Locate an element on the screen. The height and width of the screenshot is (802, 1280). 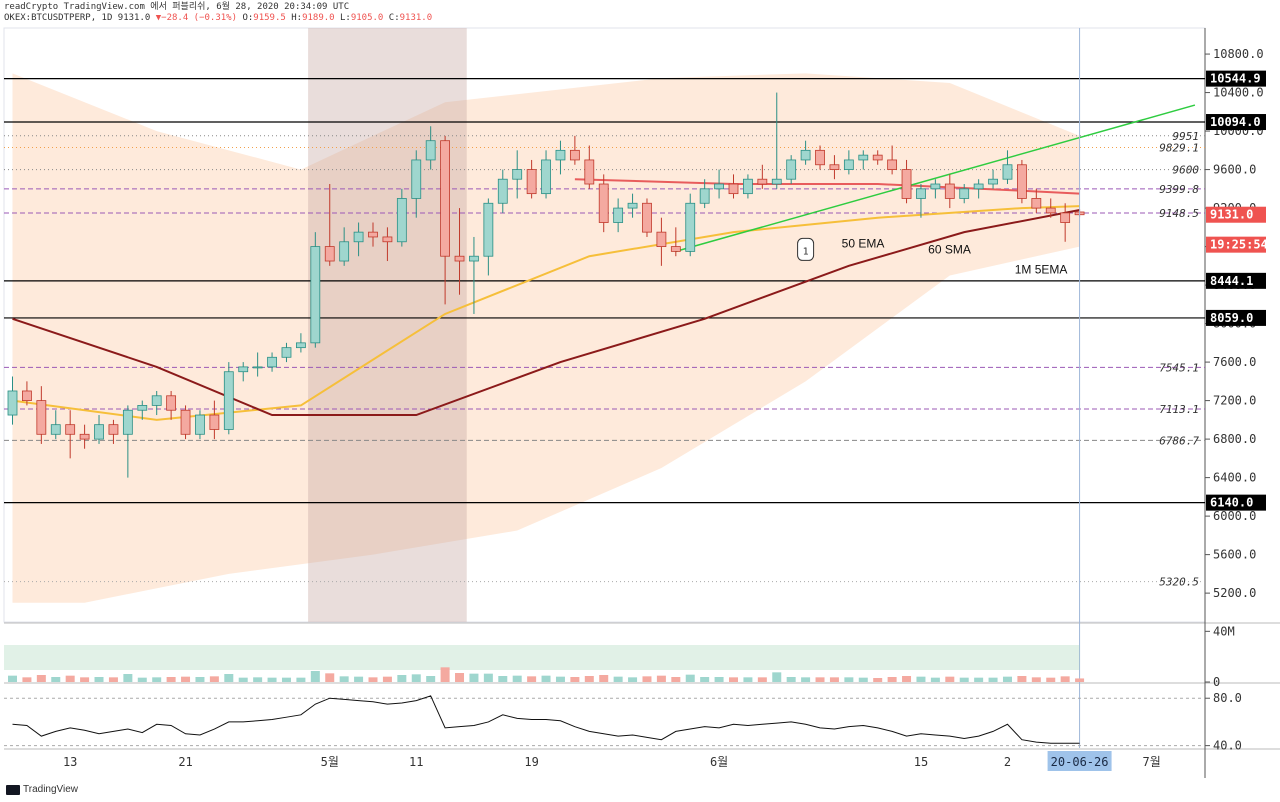
y-tick-label: 5200.0 is located at coordinates (1234, 593).